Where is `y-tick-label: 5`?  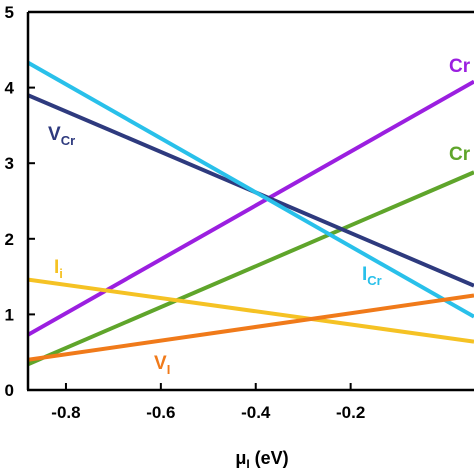 y-tick-label: 5 is located at coordinates (9, 12).